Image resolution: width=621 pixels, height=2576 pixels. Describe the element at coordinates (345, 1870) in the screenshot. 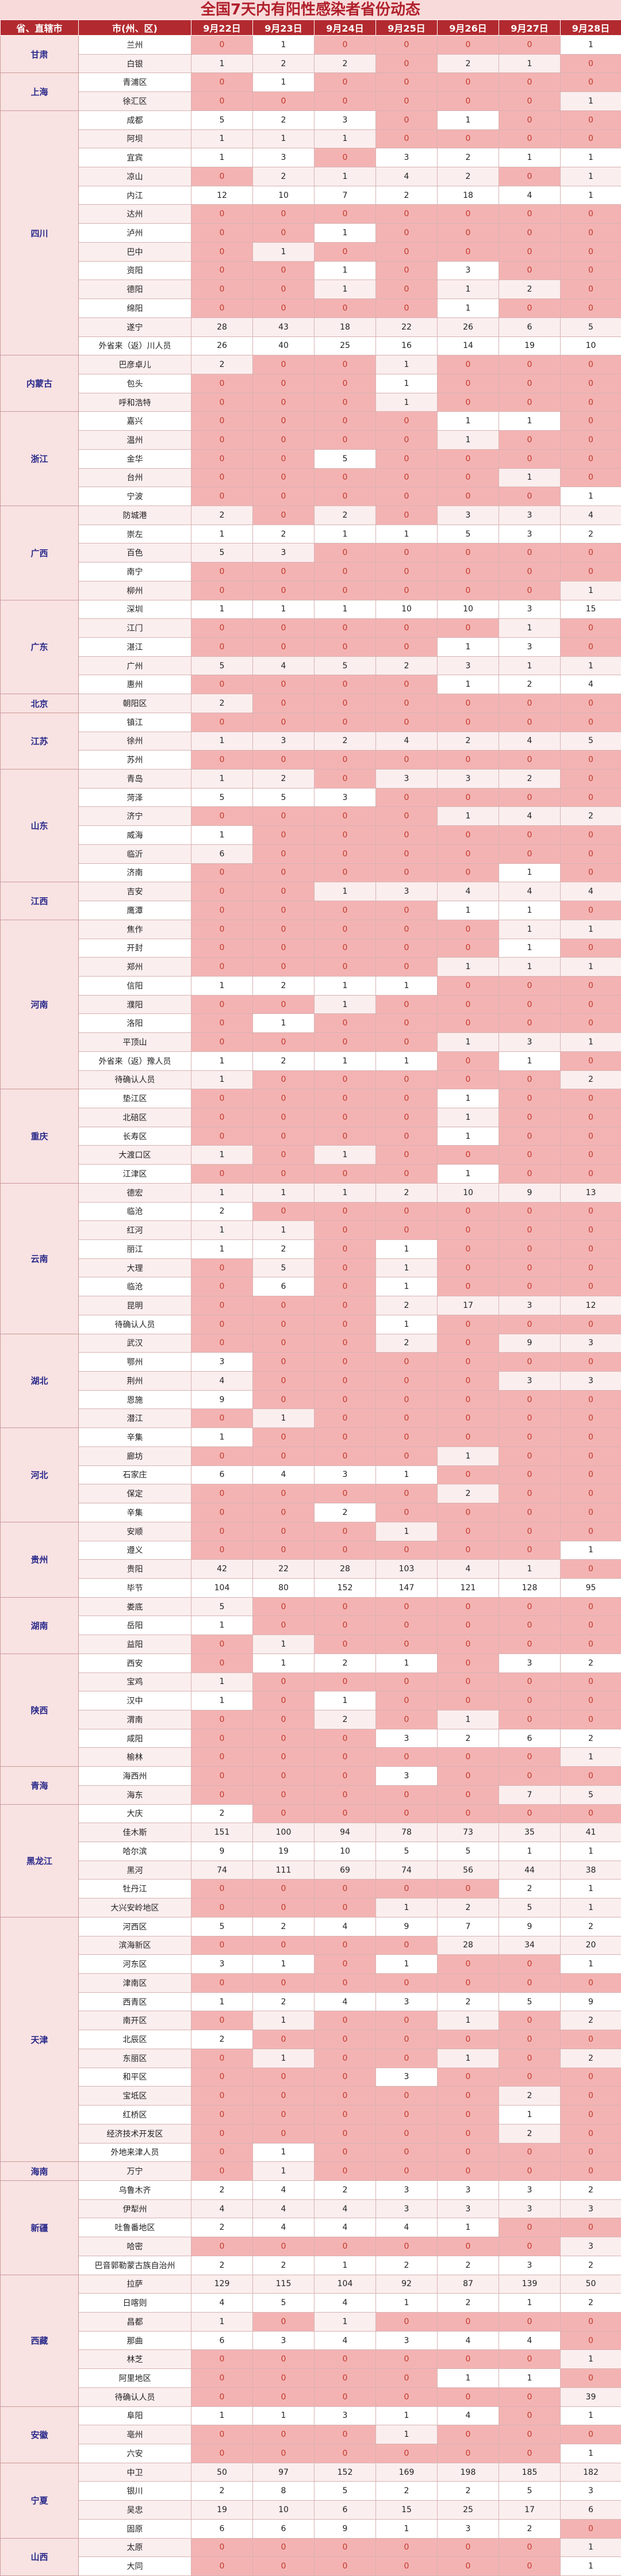

I see `value-cell: 69` at that location.